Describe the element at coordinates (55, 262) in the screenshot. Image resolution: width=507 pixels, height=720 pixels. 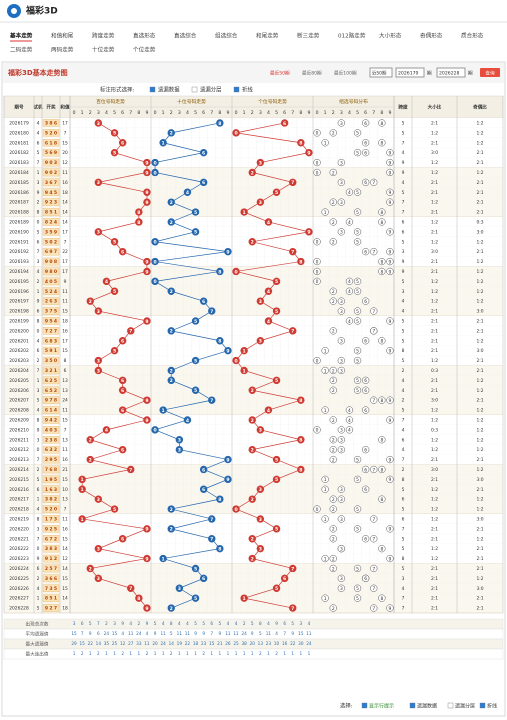
I see `draw-digit: 8` at that location.